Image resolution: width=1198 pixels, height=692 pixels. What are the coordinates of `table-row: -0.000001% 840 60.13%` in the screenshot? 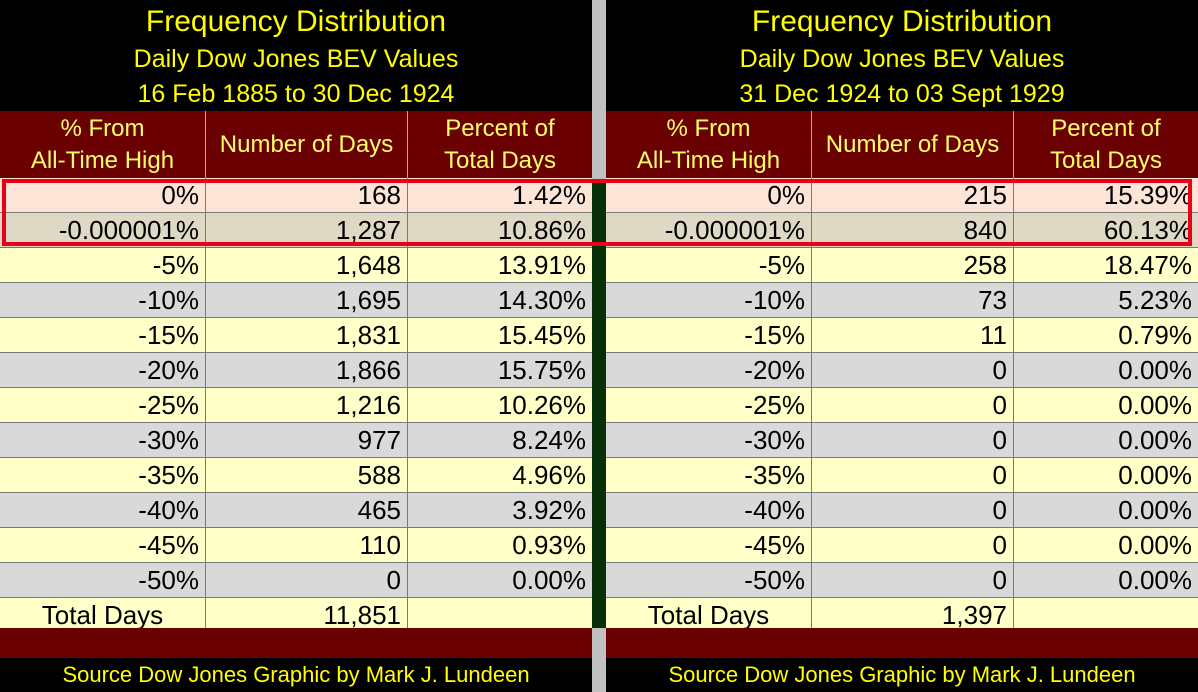 It's located at (902, 230).